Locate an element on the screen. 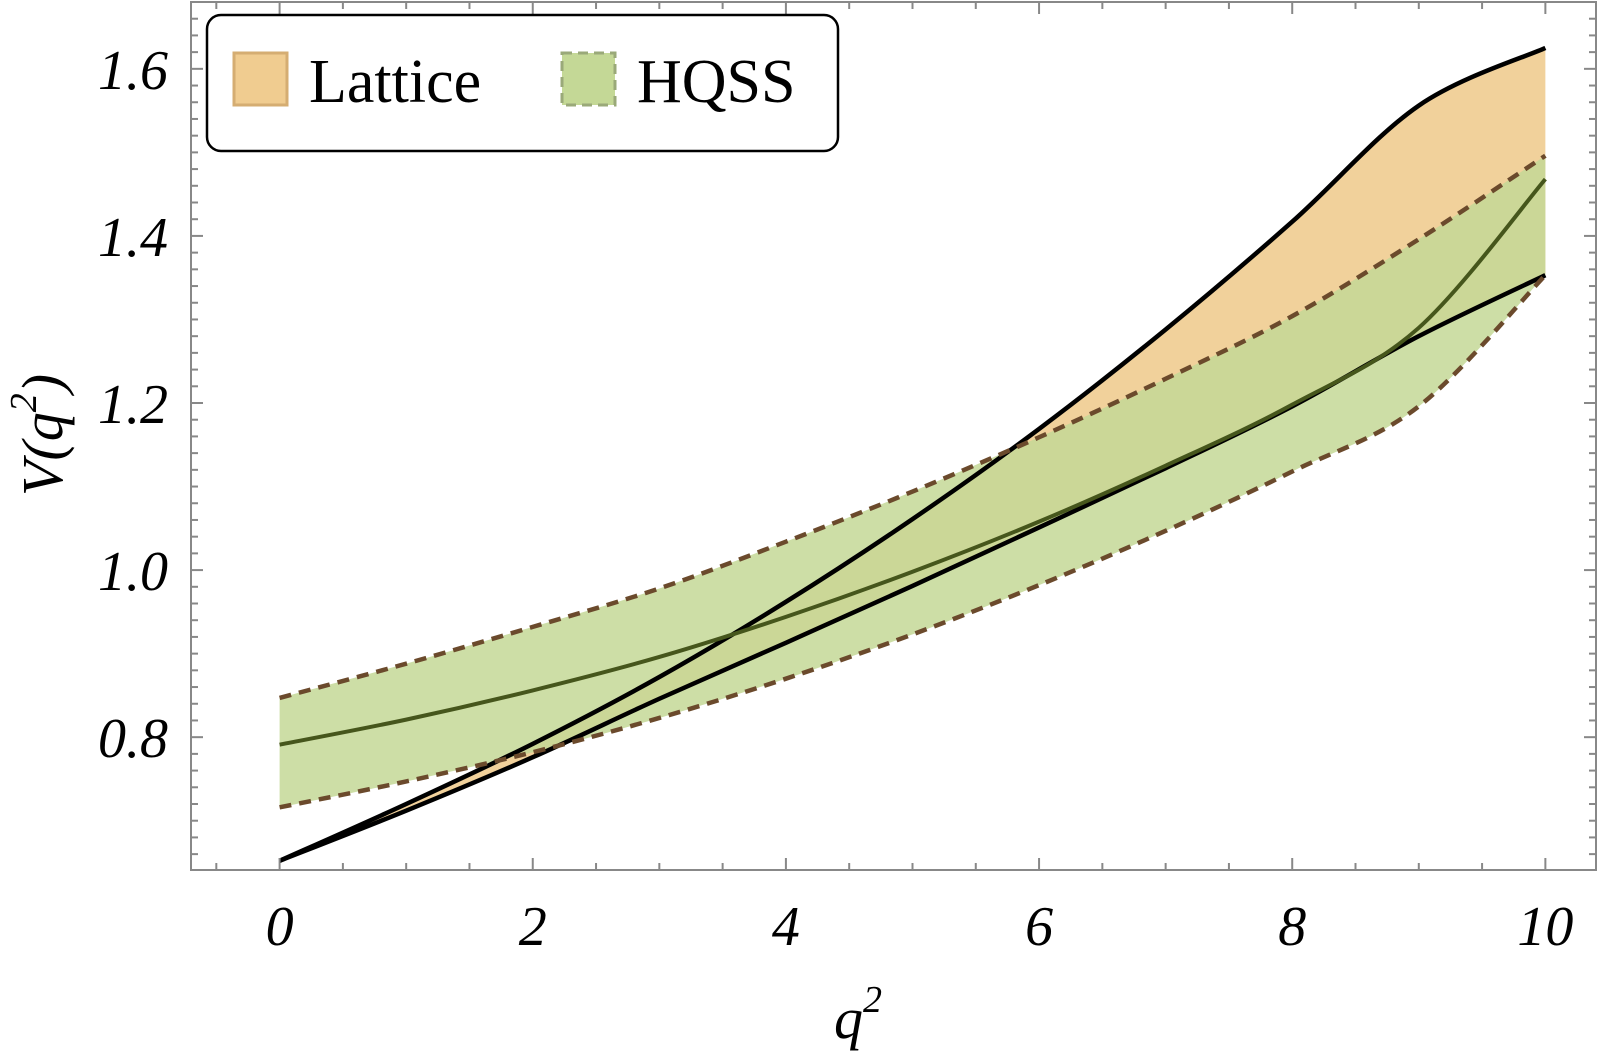 This screenshot has height=1052, width=1600. y-tick-label: 1.6 is located at coordinates (133, 71).